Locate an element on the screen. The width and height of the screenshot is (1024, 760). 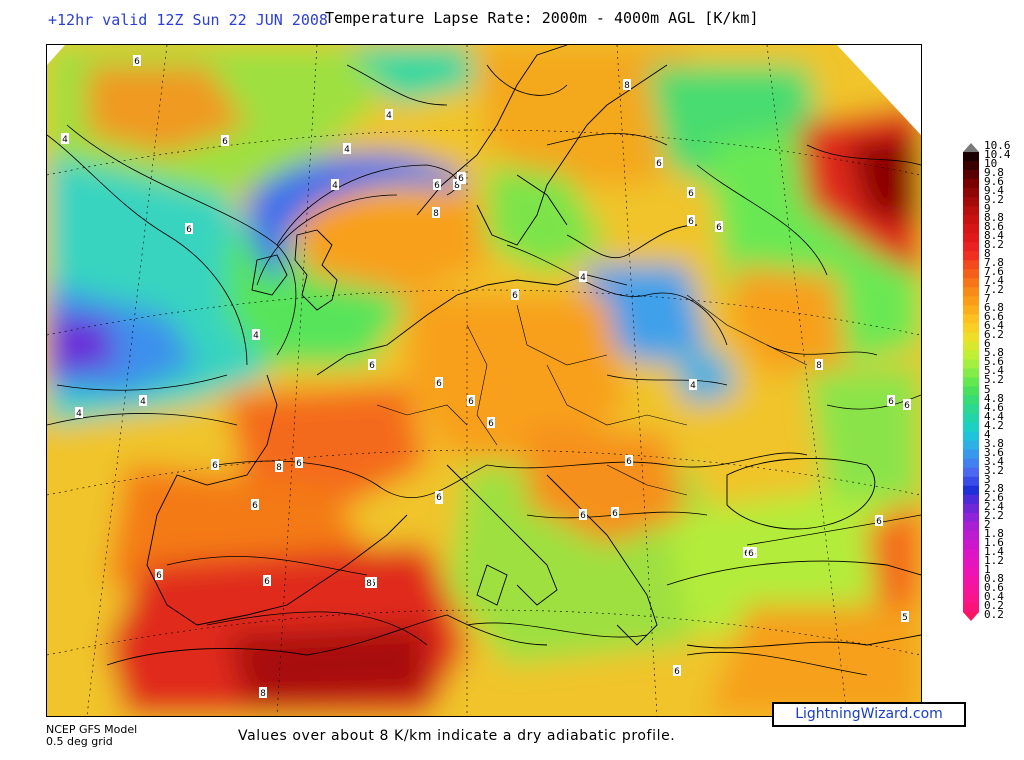
scale-label: 8 is located at coordinates (987, 254).